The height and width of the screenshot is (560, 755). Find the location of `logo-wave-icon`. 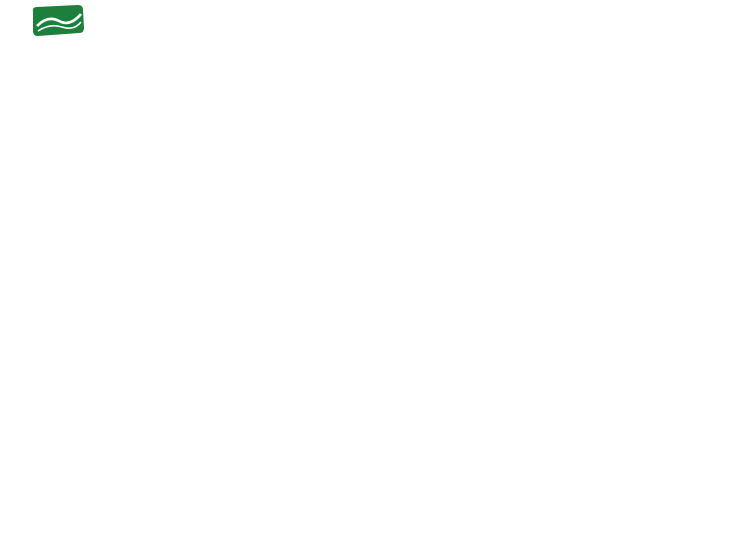

logo-wave-icon is located at coordinates (59, 20).